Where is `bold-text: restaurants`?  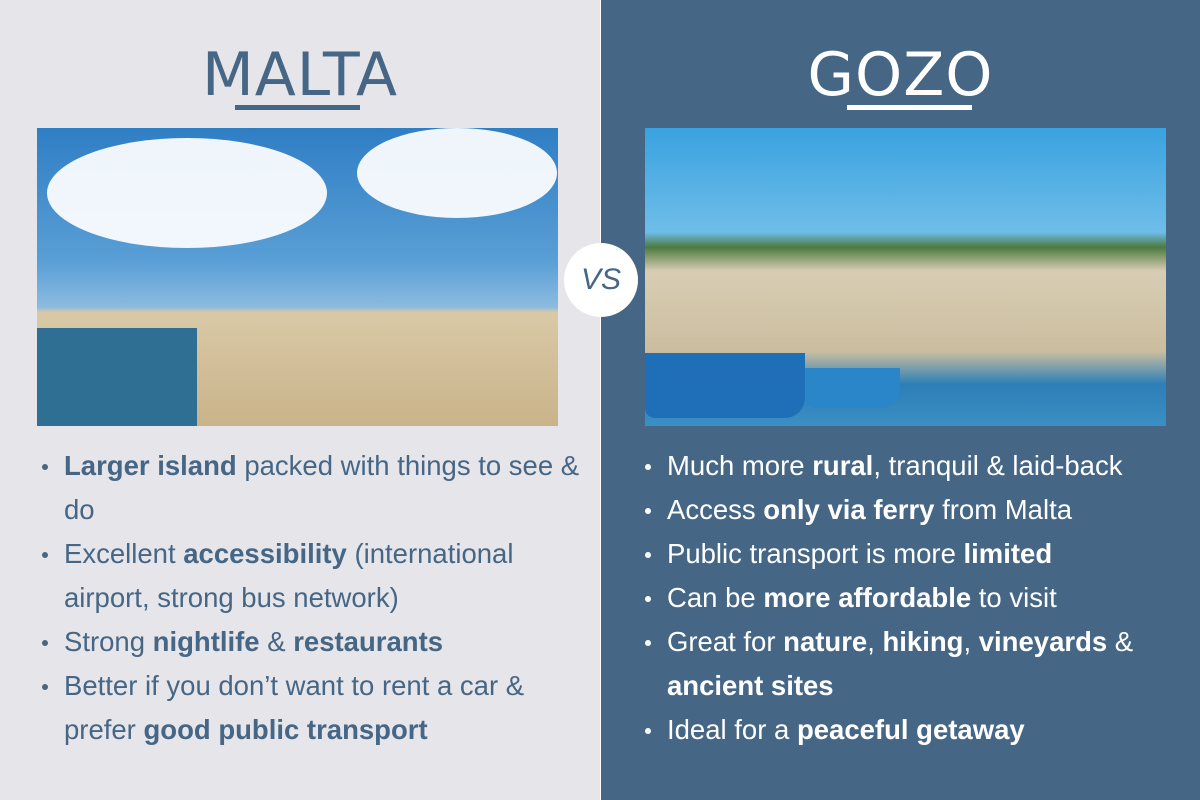 bold-text: restaurants is located at coordinates (368, 641).